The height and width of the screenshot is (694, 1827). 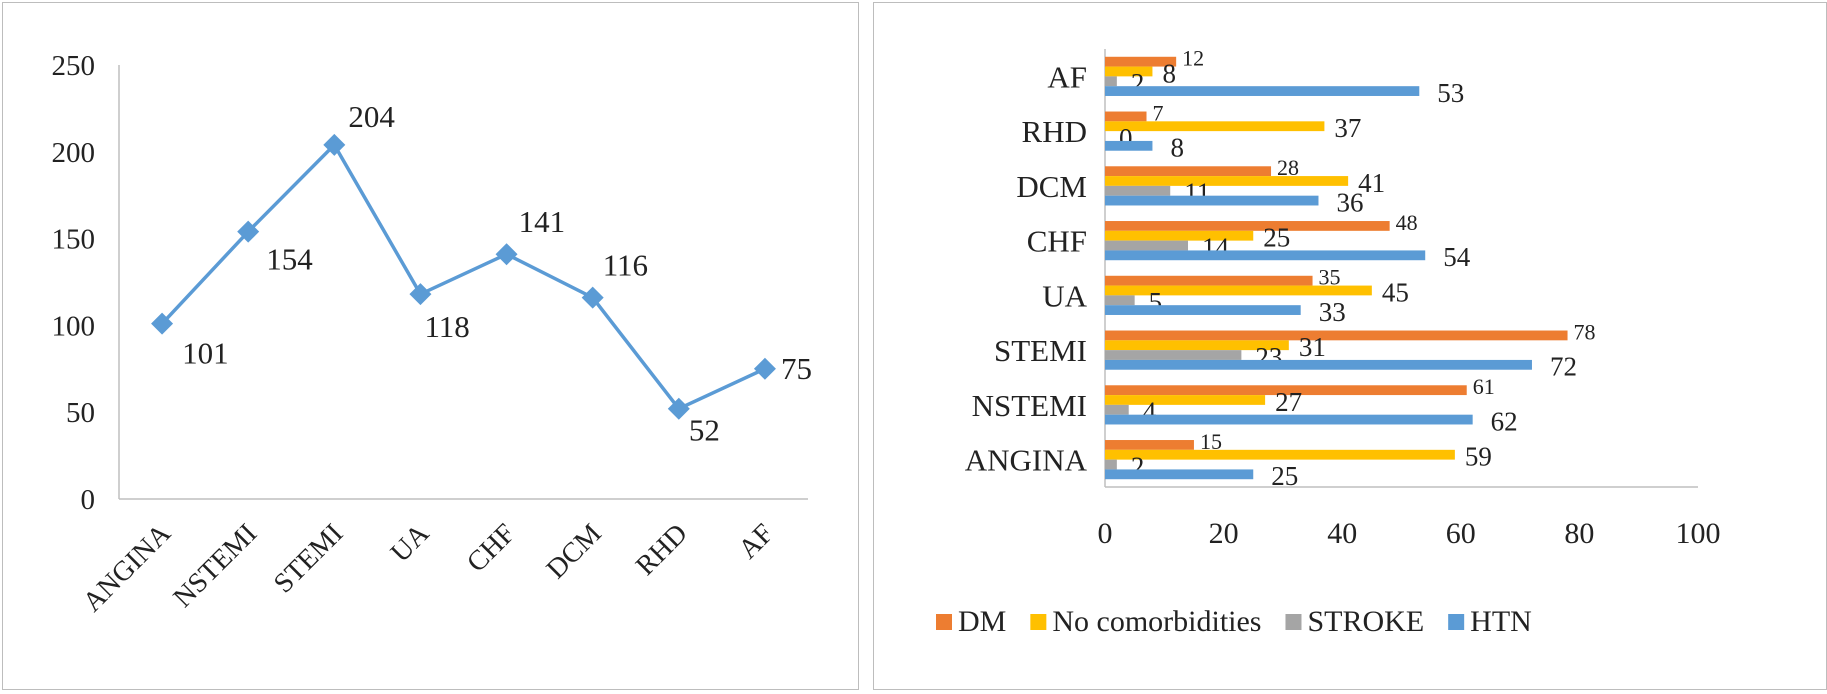 What do you see at coordinates (1347, 128) in the screenshot?
I see `data-label: 37` at bounding box center [1347, 128].